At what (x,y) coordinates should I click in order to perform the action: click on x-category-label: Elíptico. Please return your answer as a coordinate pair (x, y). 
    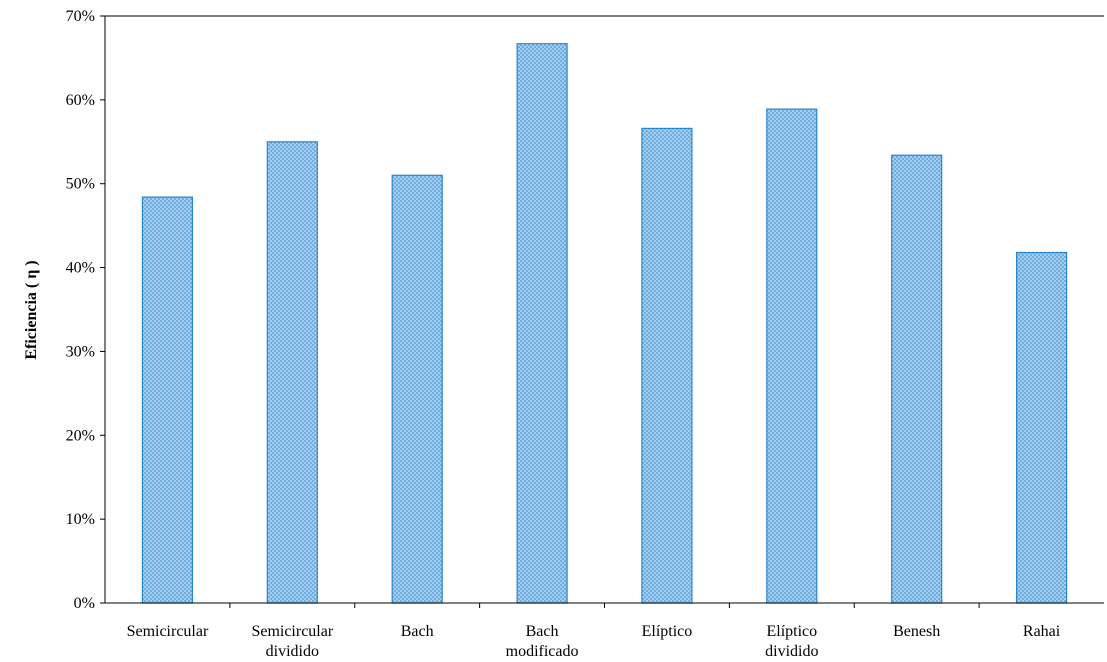
    Looking at the image, I should click on (667, 631).